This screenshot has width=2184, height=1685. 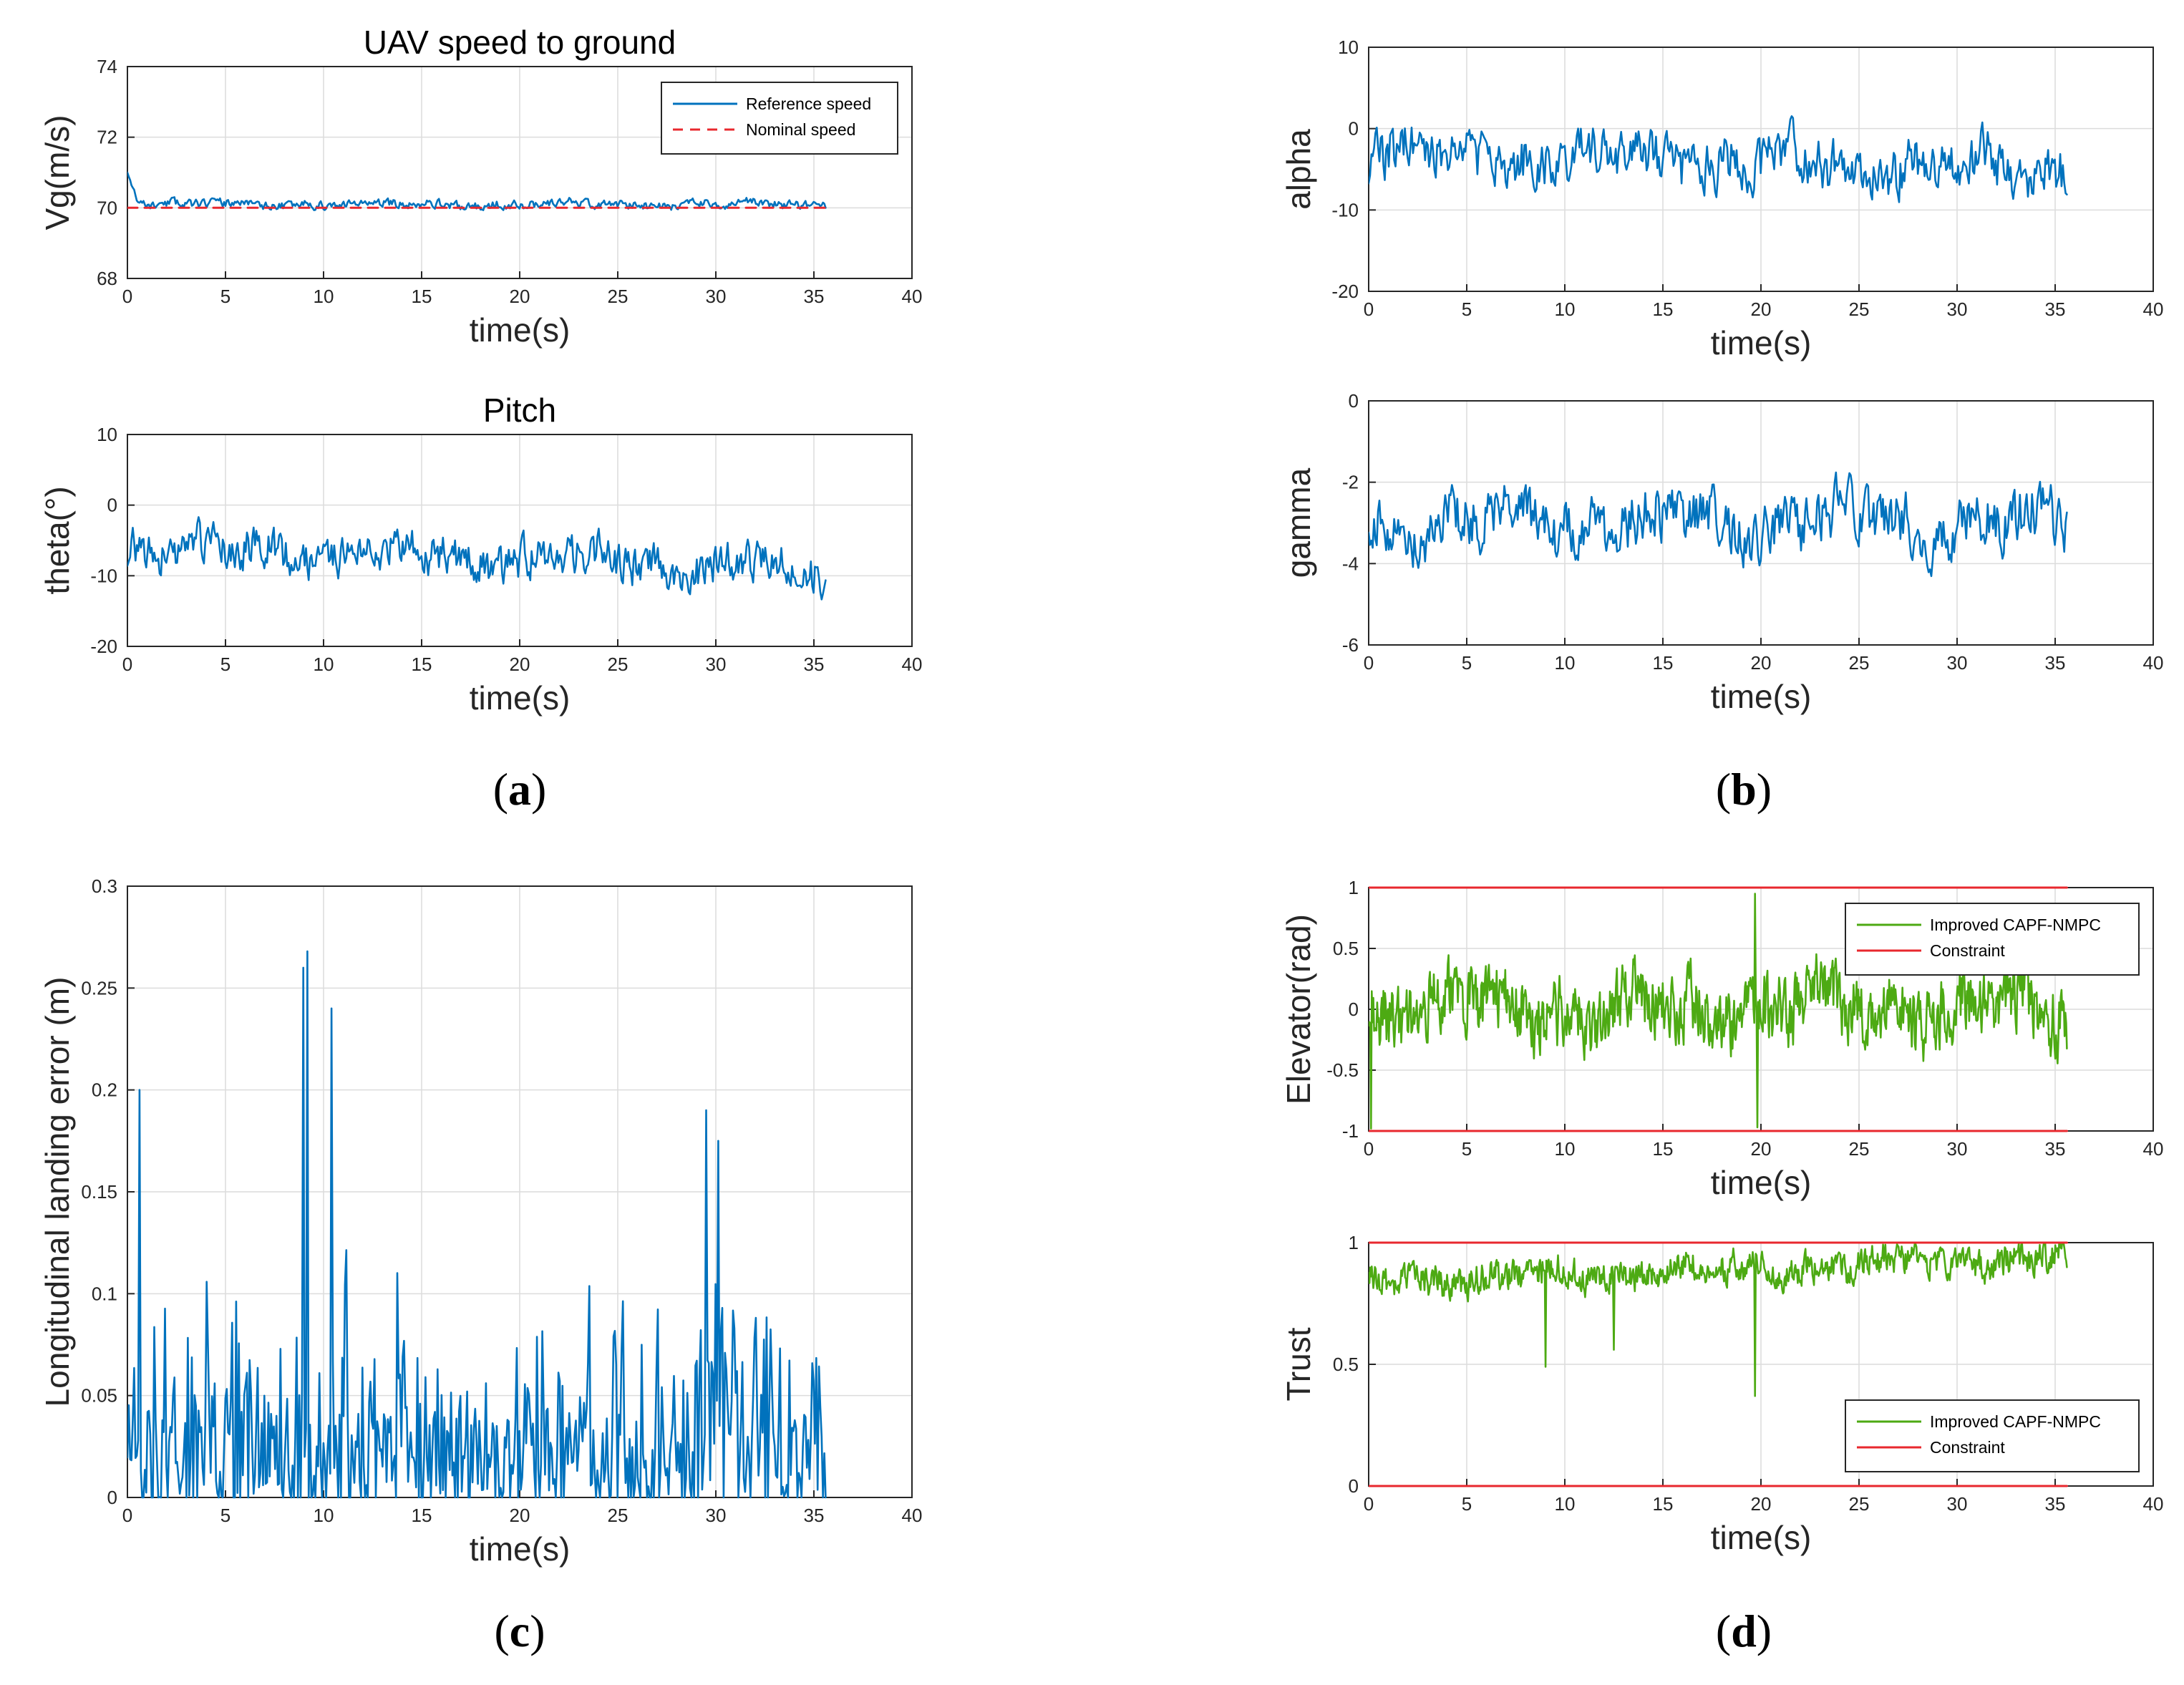 I want to click on y-tick-label: 68, so click(x=107, y=278).